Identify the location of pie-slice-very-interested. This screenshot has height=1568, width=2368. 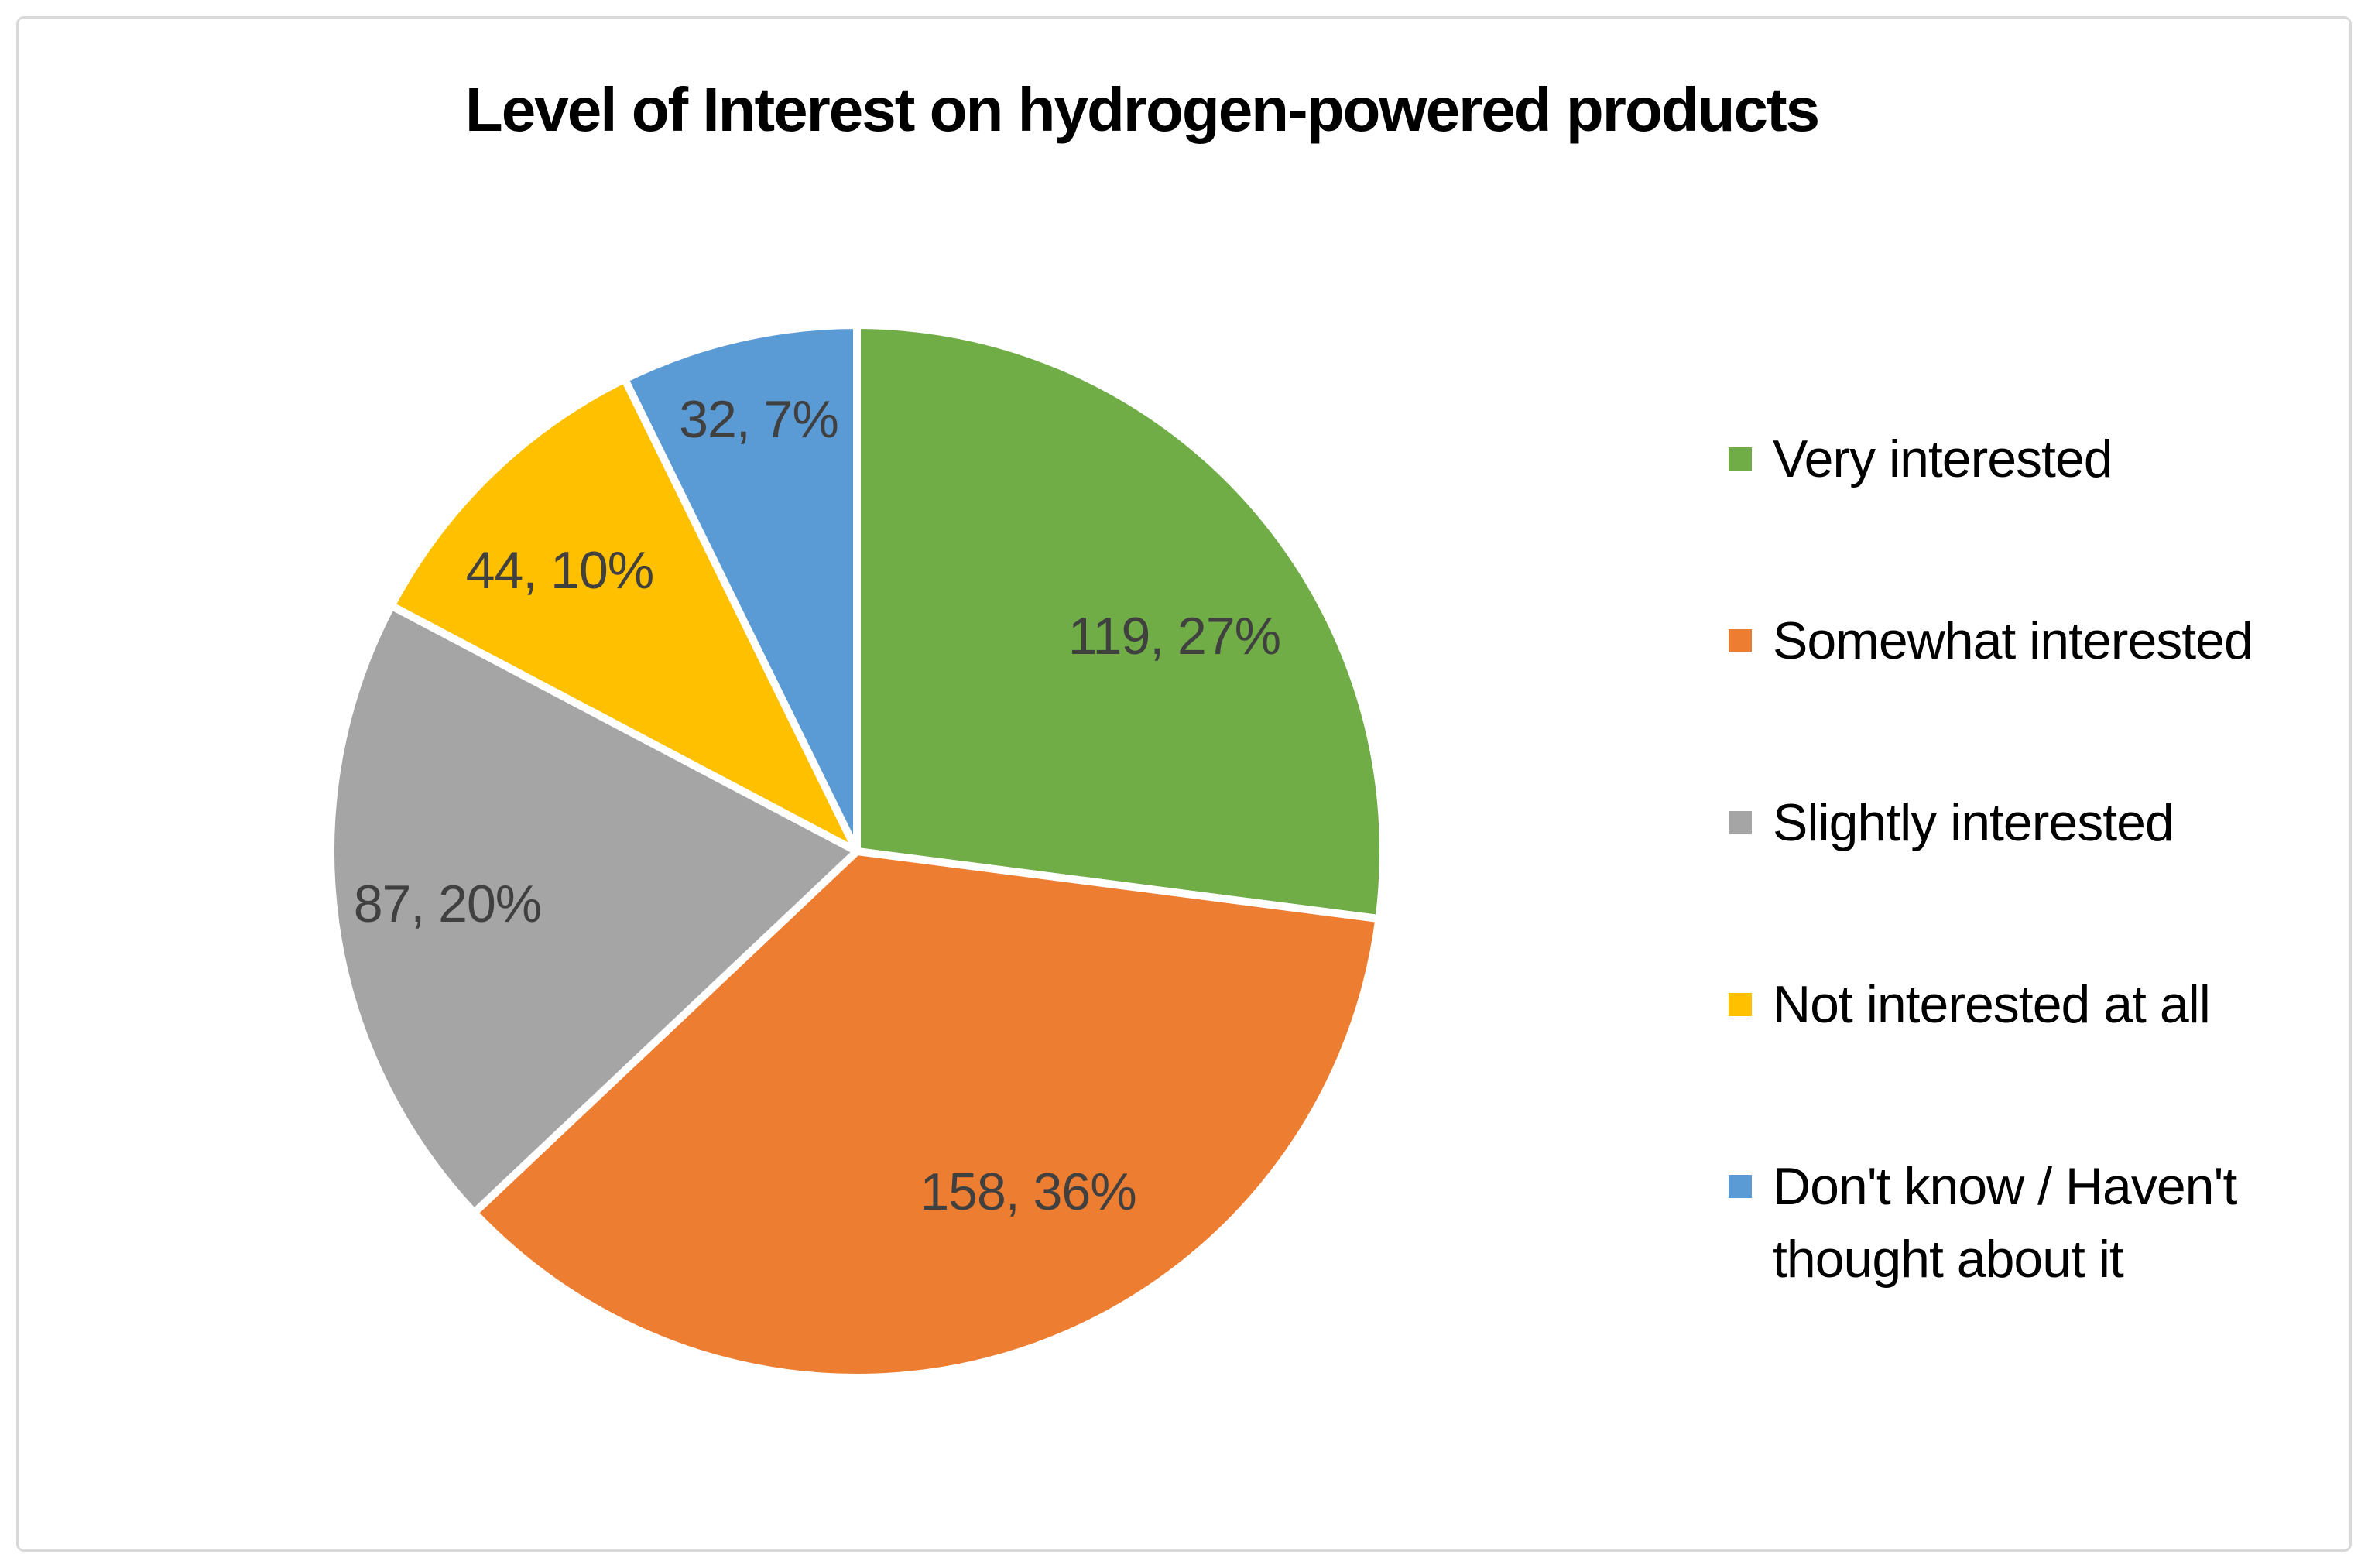
(1120, 622).